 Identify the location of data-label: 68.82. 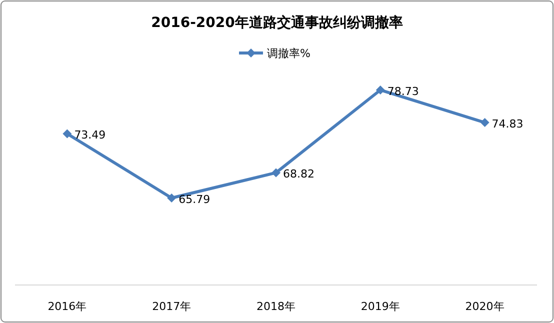
(298, 174).